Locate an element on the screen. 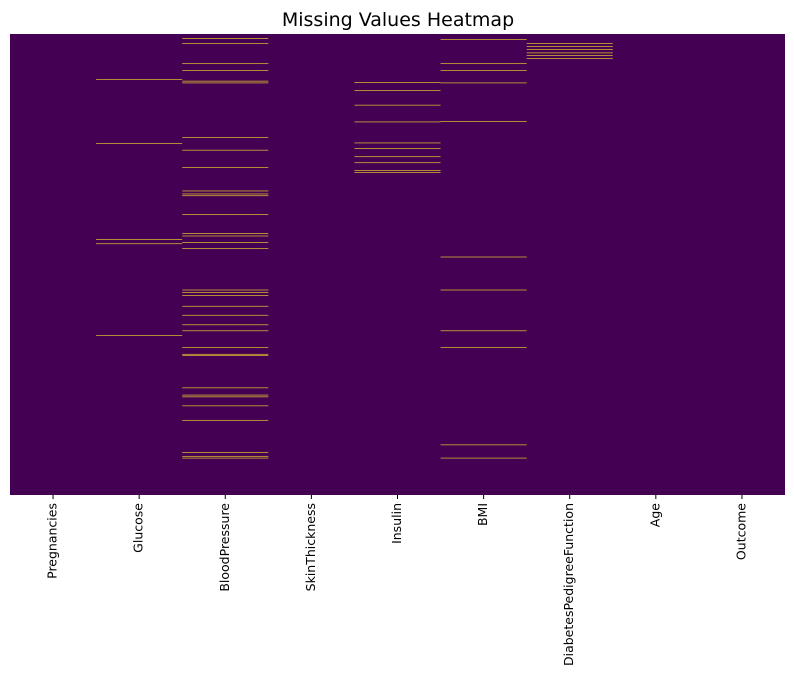  x-tick-label-Pregnancies: Pregnancies is located at coordinates (52, 541).